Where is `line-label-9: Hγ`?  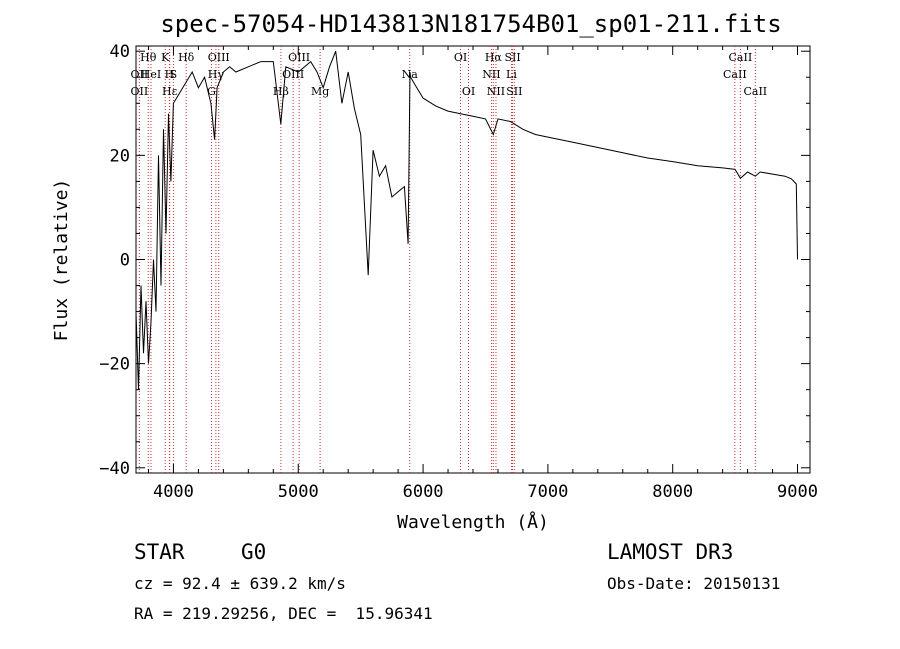
line-label-9: Hγ is located at coordinates (216, 74).